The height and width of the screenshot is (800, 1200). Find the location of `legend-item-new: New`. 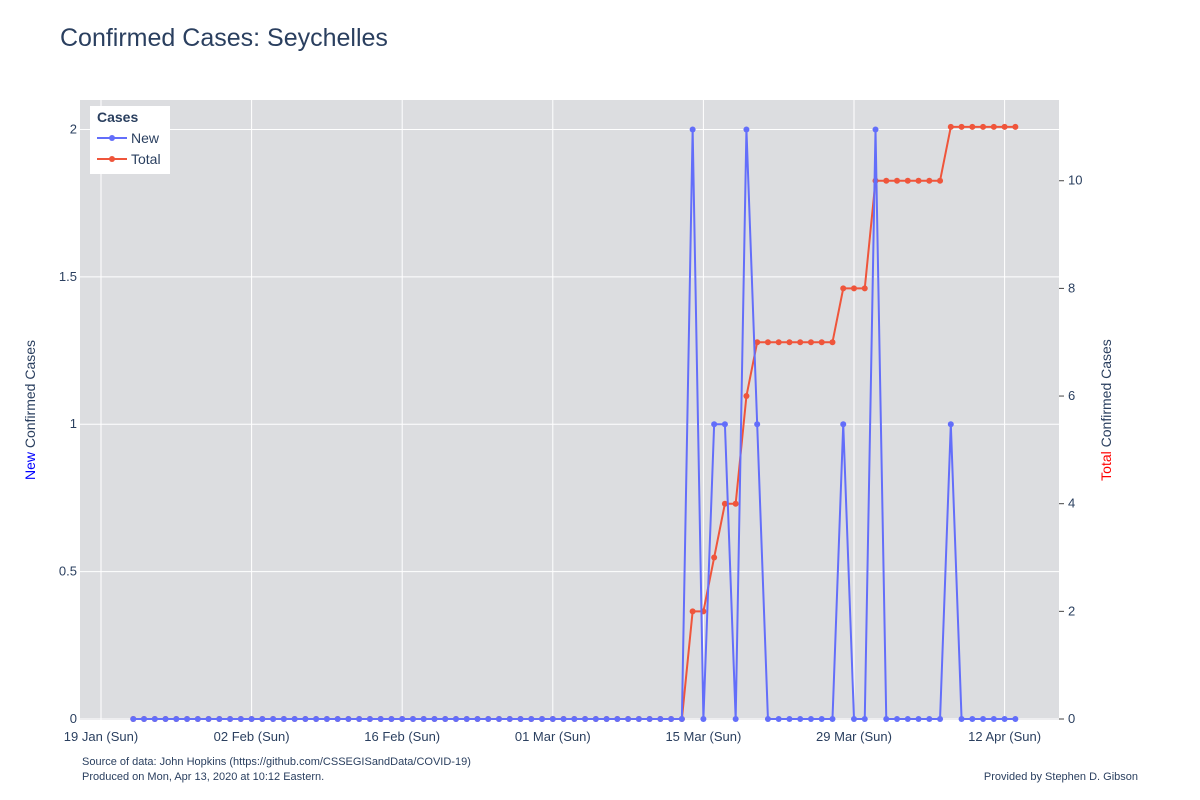

legend-item-new: New is located at coordinates (128, 138).